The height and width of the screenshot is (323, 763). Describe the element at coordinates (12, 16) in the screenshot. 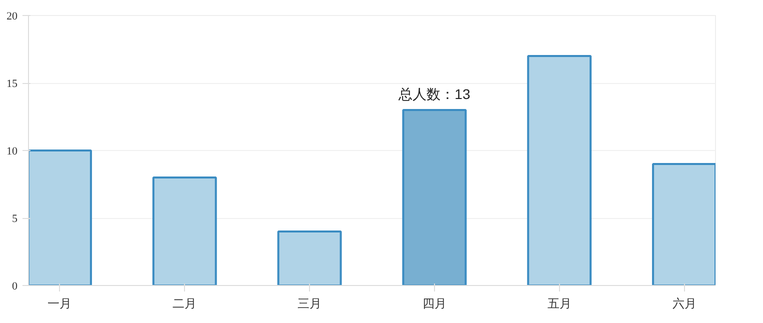

I see `y-tick-label: 20` at that location.